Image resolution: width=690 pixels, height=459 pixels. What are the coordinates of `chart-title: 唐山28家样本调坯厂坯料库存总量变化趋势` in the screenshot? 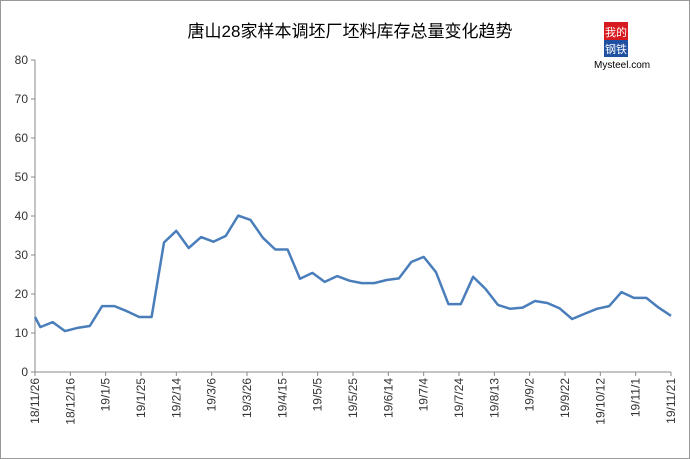 It's located at (350, 31).